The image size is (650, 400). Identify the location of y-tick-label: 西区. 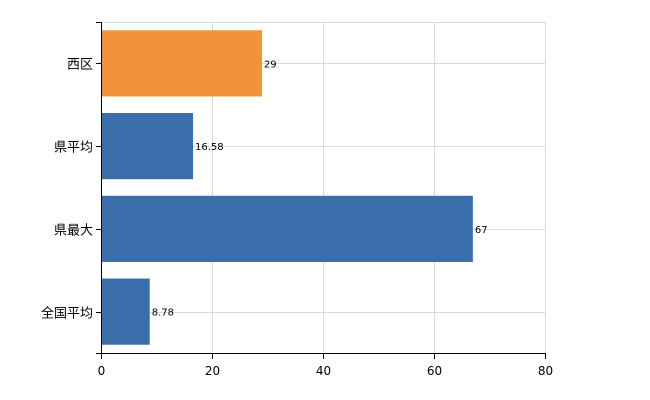
(80, 65).